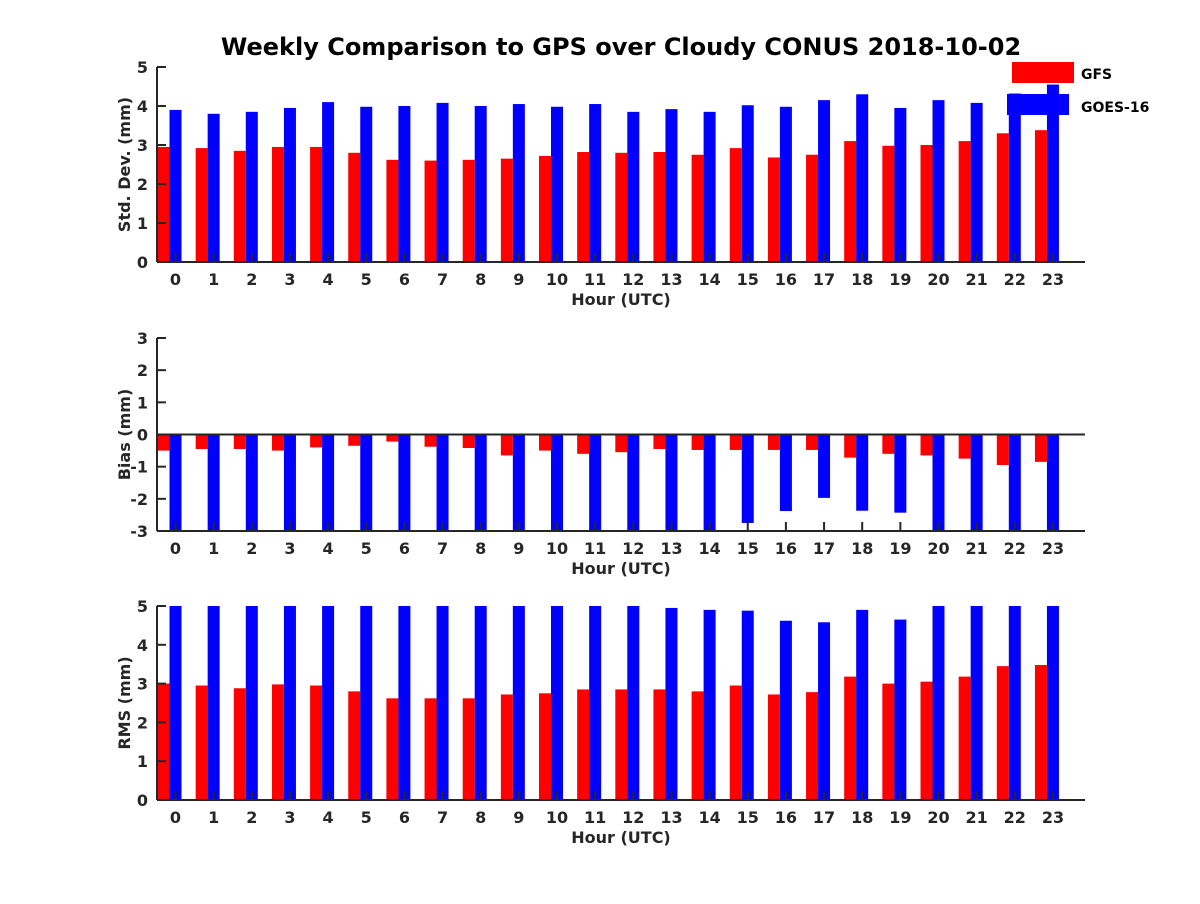 This screenshot has width=1200, height=904. Describe the element at coordinates (142, 262) in the screenshot. I see `y-tick-label: 0` at that location.